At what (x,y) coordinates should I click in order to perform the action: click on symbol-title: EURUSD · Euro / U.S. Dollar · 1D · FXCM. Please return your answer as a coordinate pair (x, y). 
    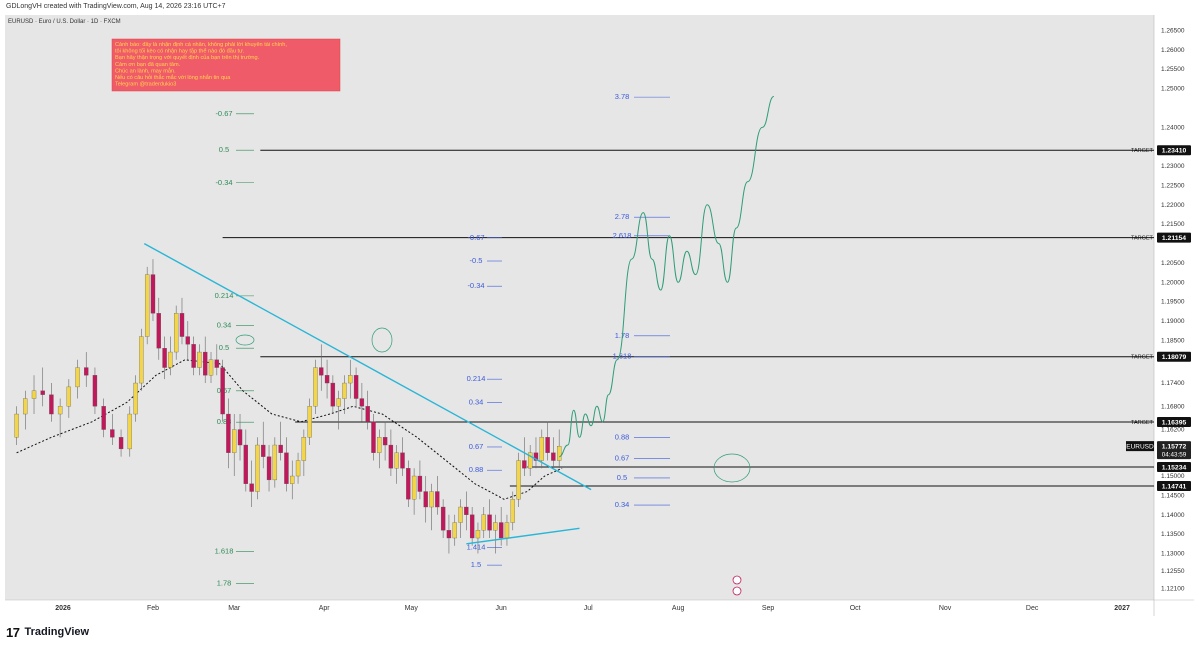
    Looking at the image, I should click on (64, 22).